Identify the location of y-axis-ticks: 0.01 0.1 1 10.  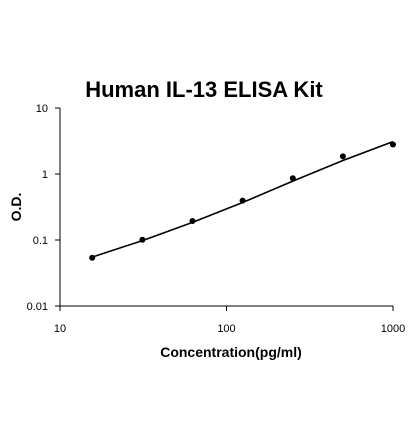
(43, 208).